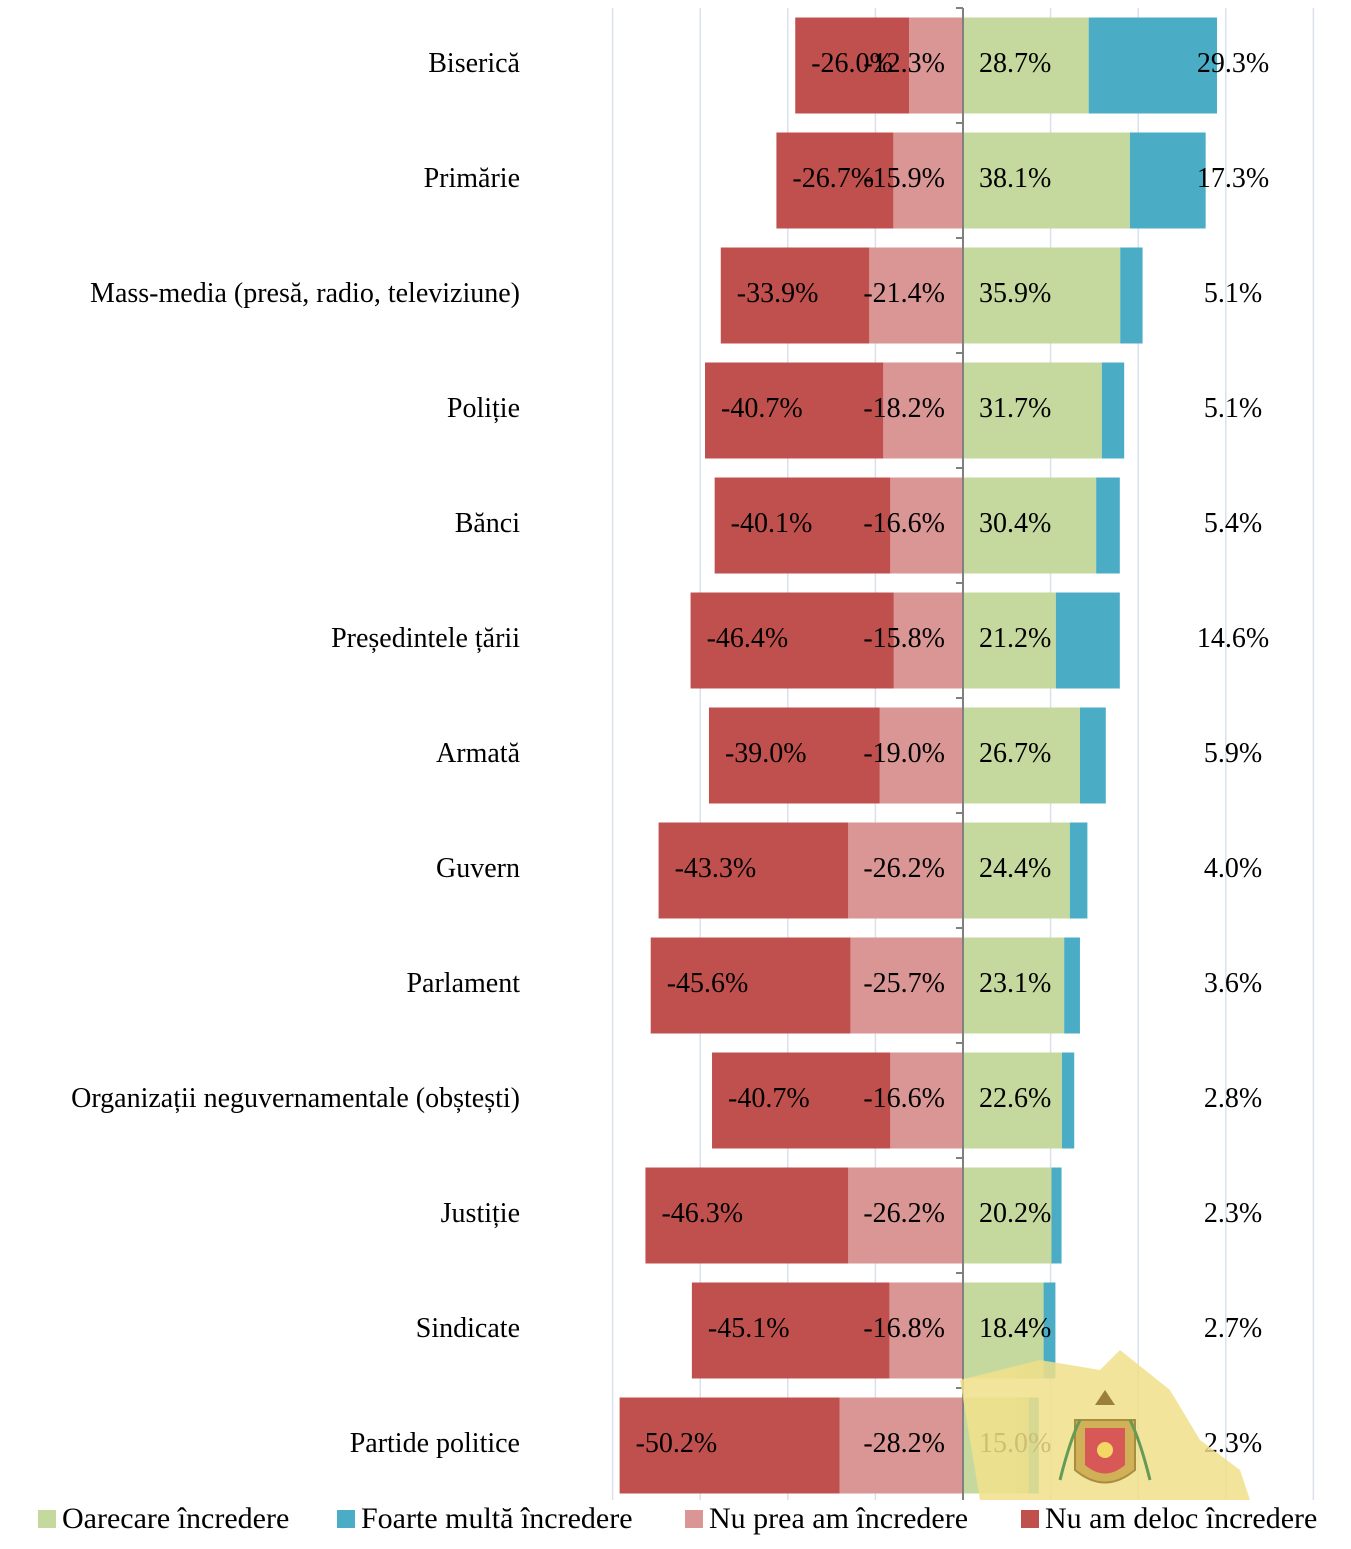 Image resolution: width=1351 pixels, height=1549 pixels. Describe the element at coordinates (702, 1213) in the screenshot. I see `data-label-nu-deloc: -46.3%` at that location.